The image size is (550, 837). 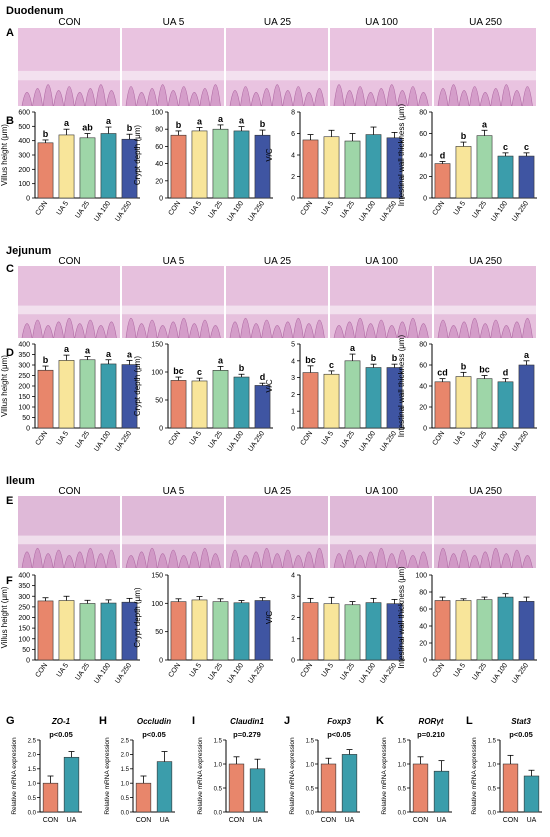 I want to click on axis-label-y: Crypt depth (μm), so click(x=137, y=617).